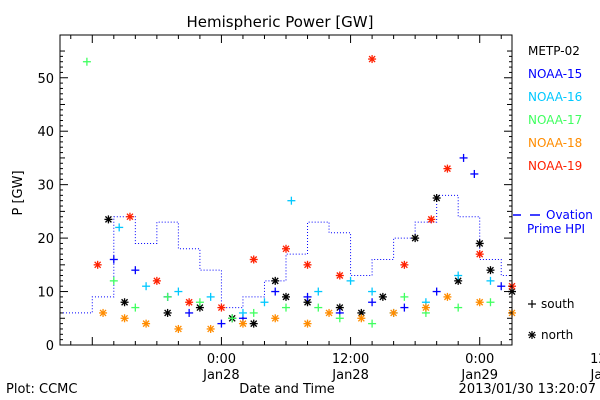  I want to click on legend-entry: METP-02, so click(554, 51).